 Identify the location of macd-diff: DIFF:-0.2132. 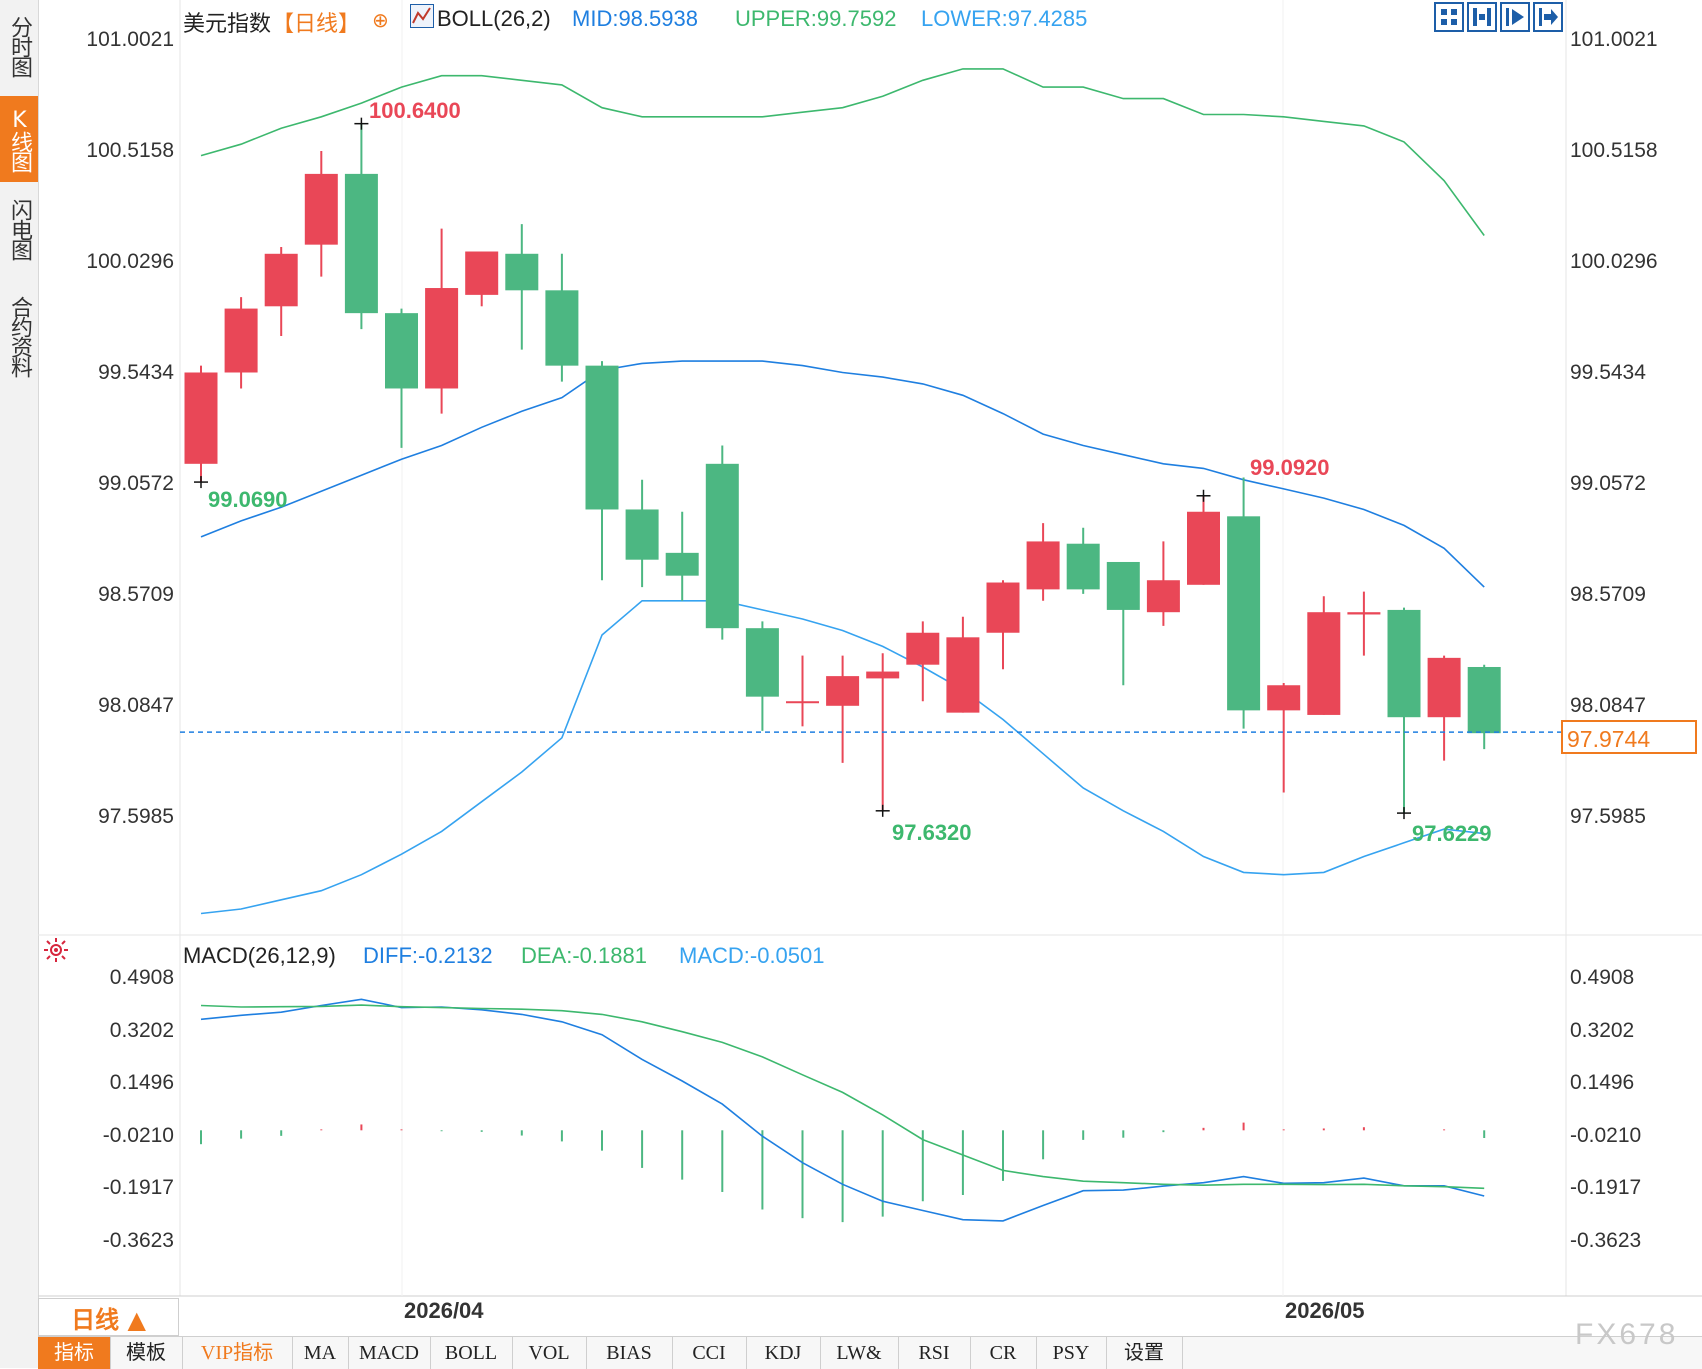
(428, 955).